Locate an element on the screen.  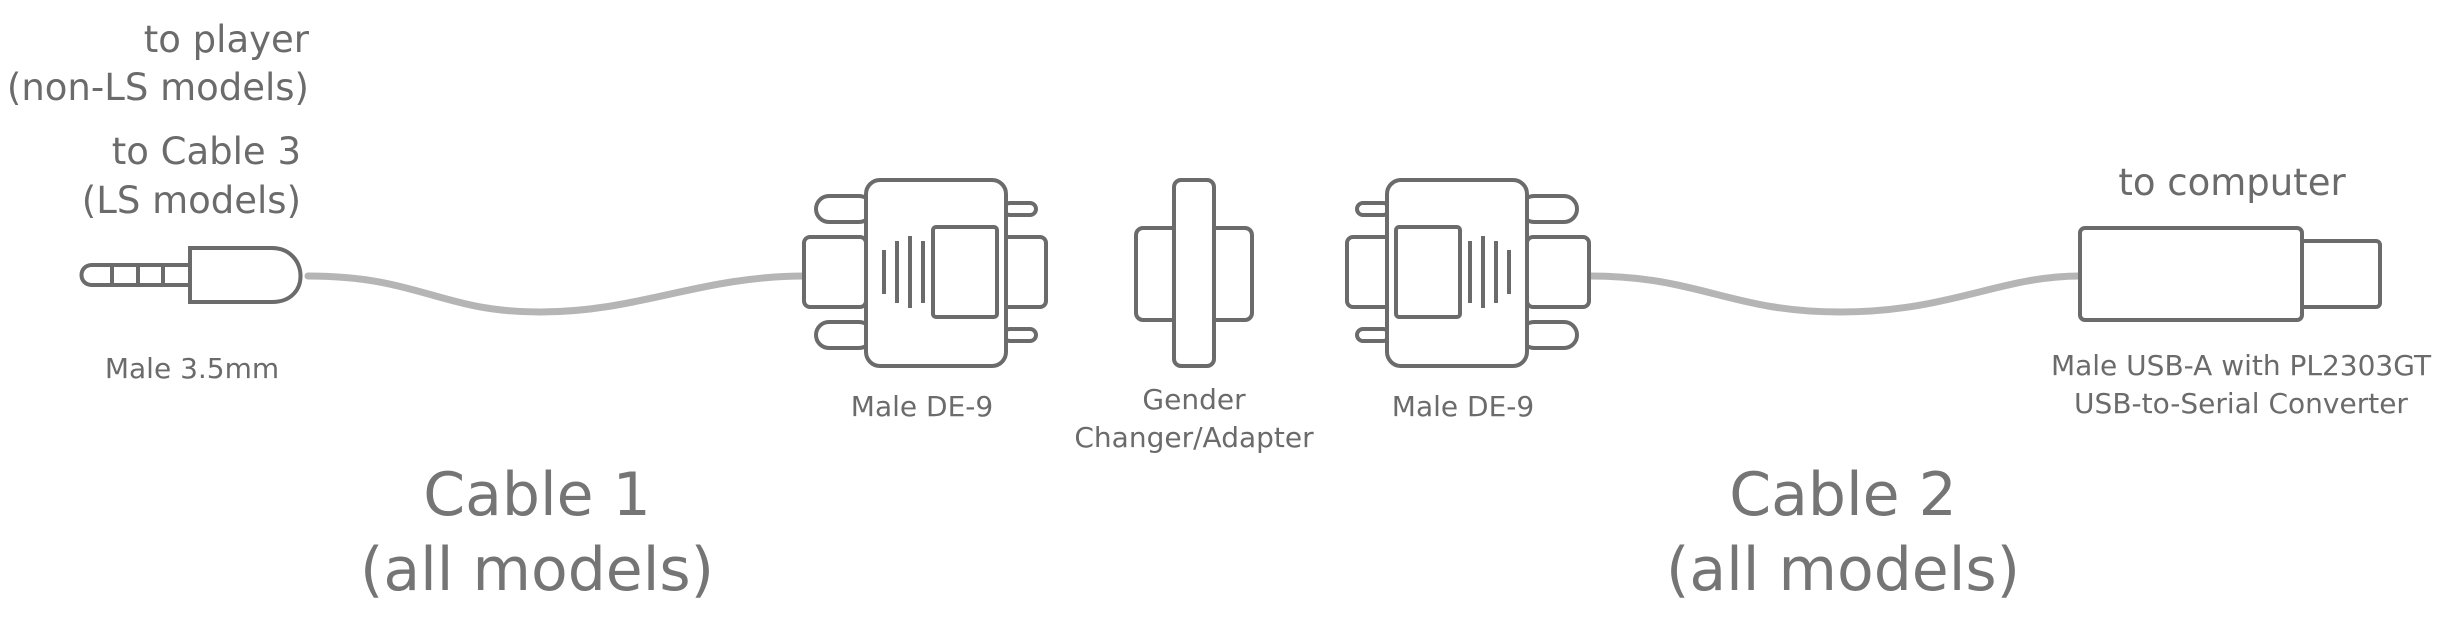
male-de9-right-icon is located at coordinates (1468, 273).